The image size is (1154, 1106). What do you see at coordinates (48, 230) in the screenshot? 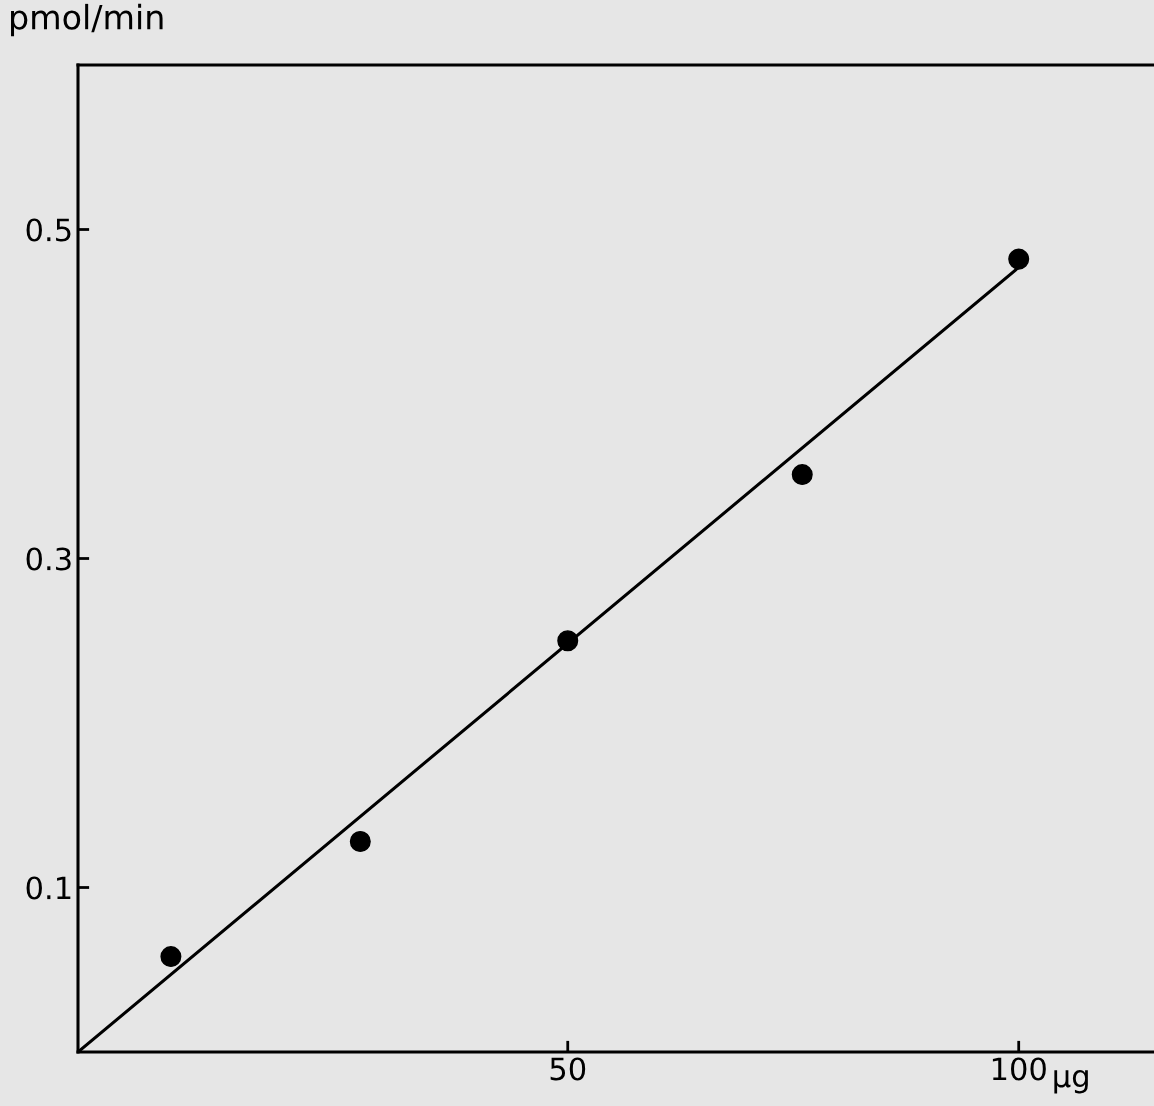
I see `y-tick-label: 0.5` at bounding box center [48, 230].